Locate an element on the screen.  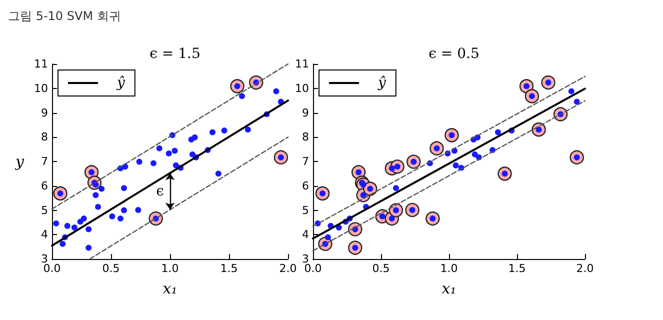
chart-title: ϵ = 1.5 is located at coordinates (175, 54).